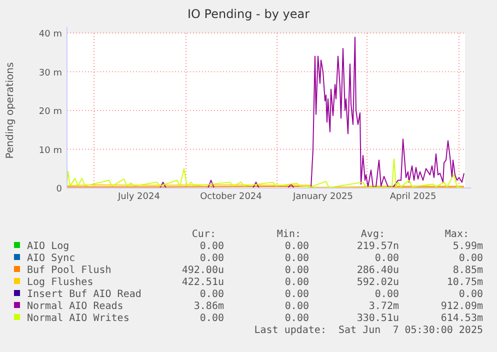 This screenshot has width=497, height=352. I want to click on text: 330.51u, so click(377, 318).